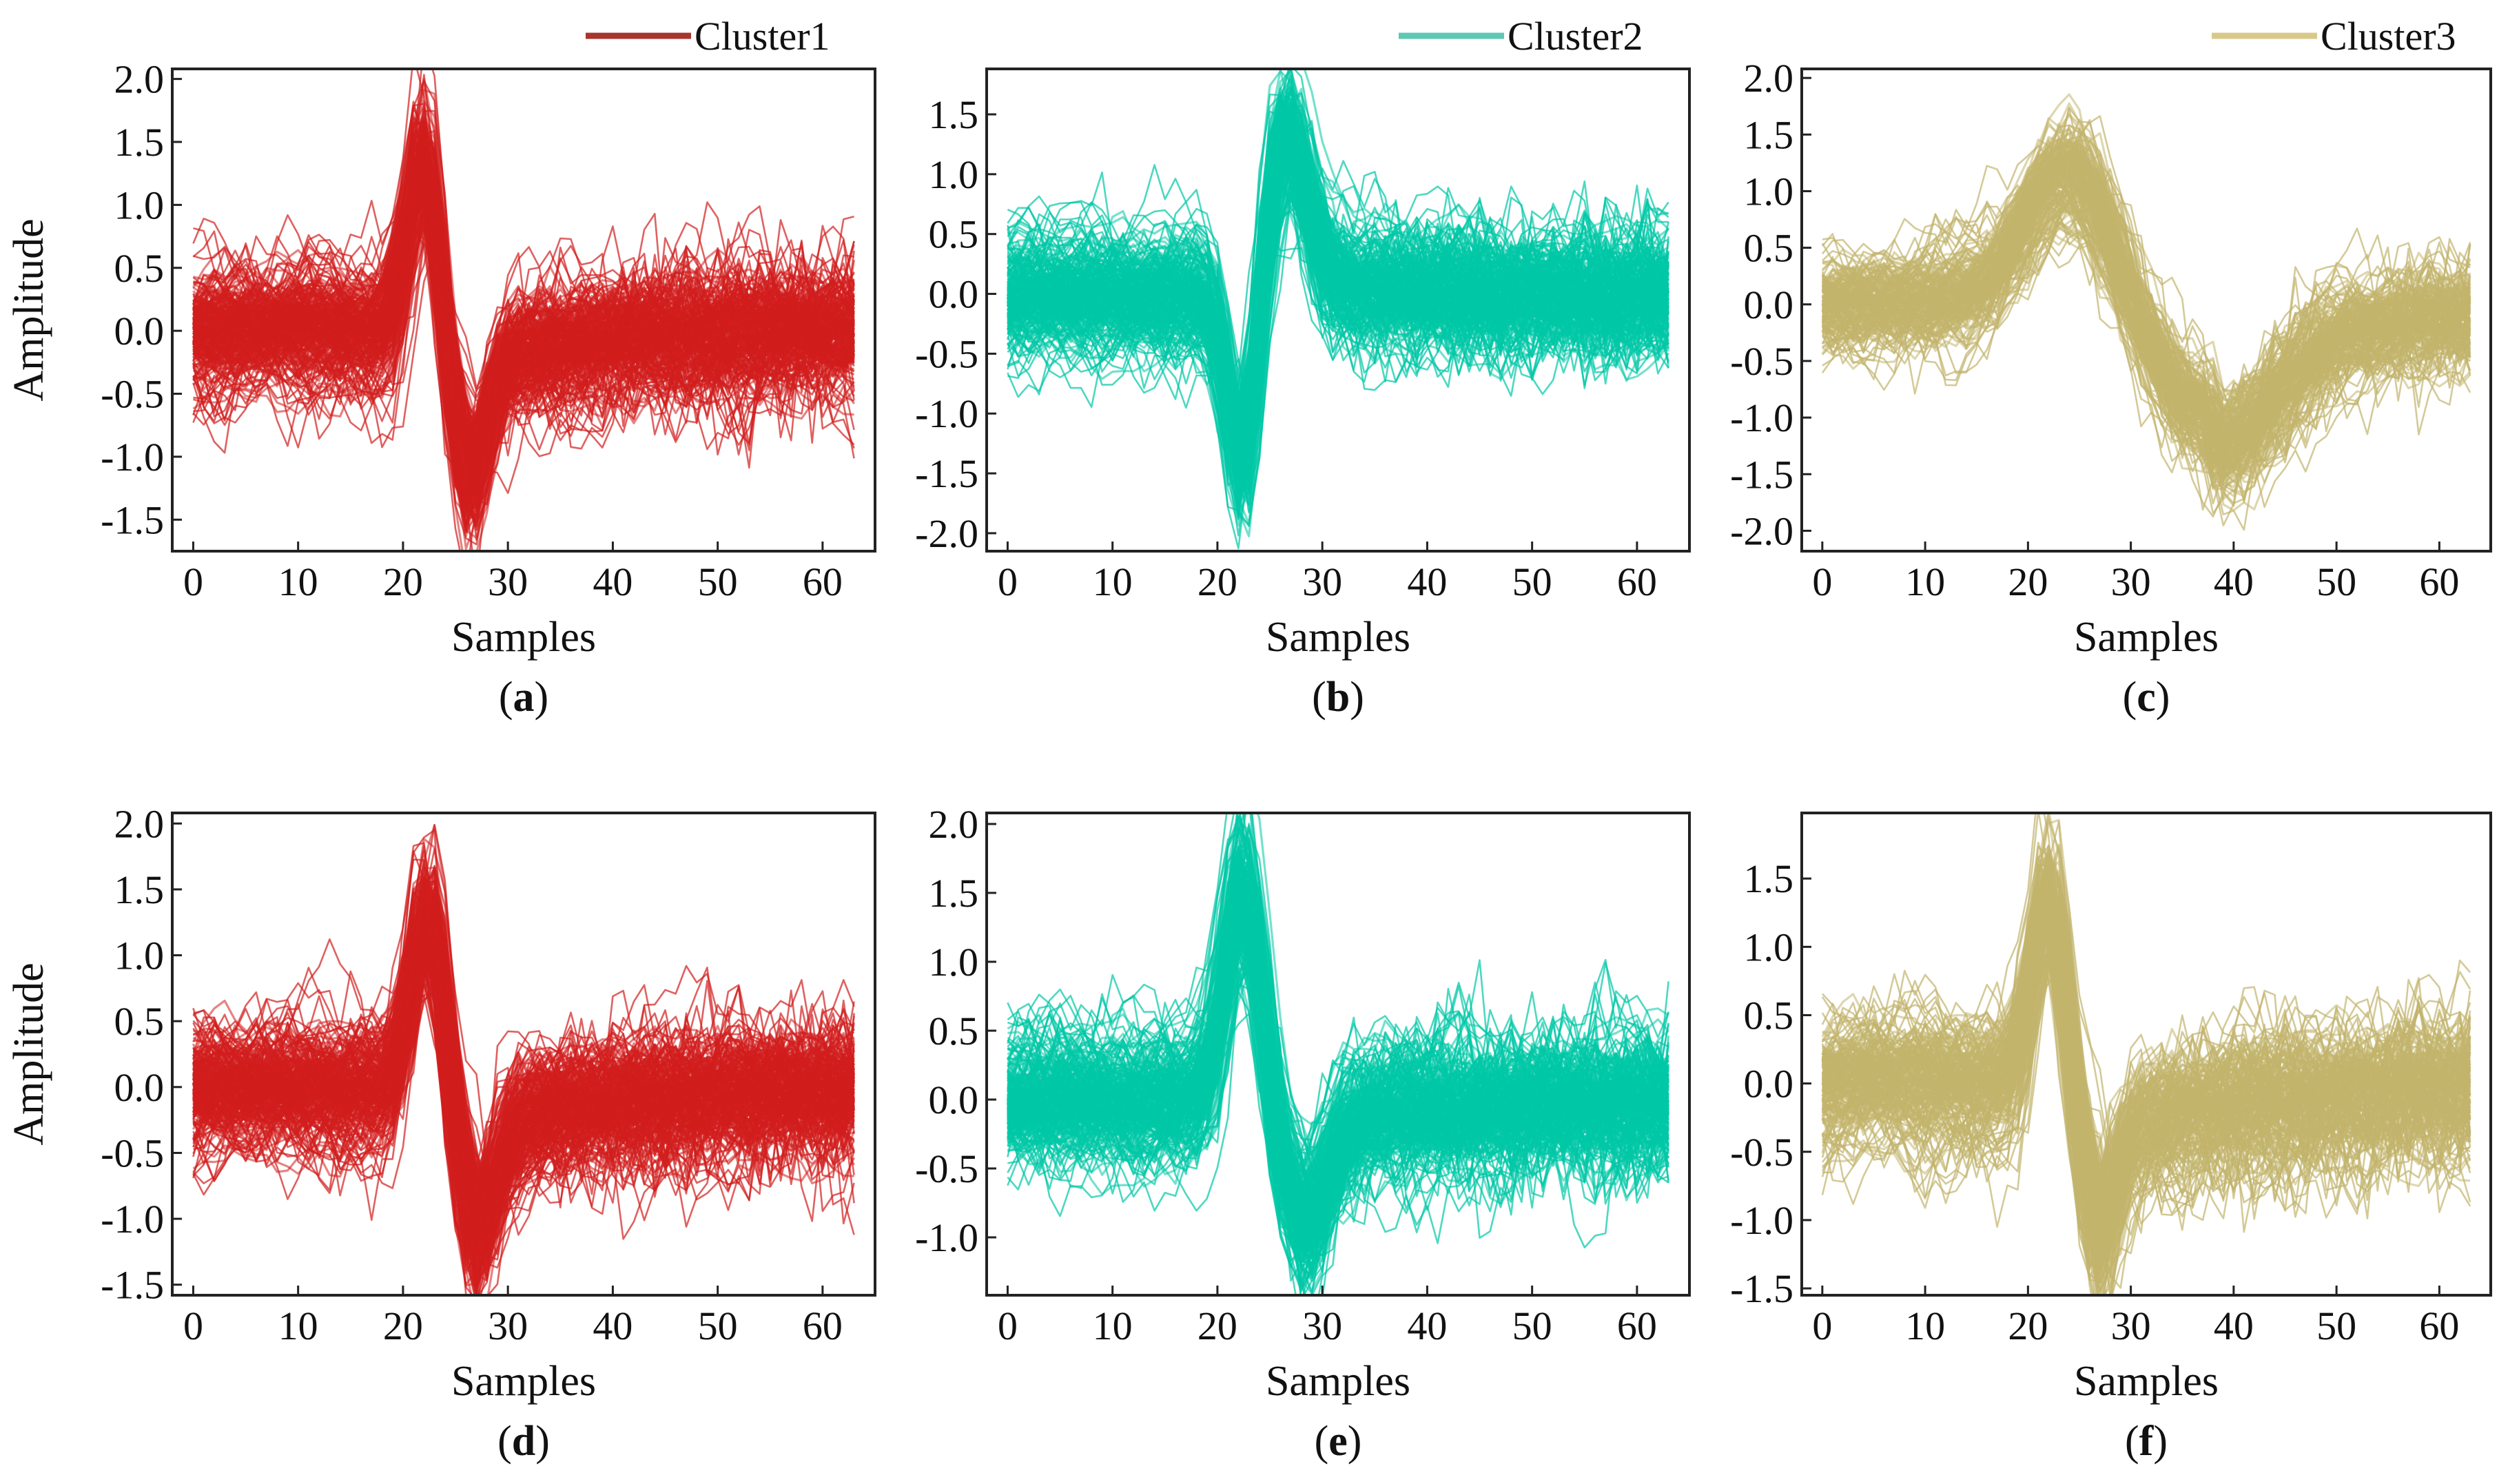 The image size is (2519, 1484). Describe the element at coordinates (1769, 78) in the screenshot. I see `y-tick-label: 2.0` at that location.